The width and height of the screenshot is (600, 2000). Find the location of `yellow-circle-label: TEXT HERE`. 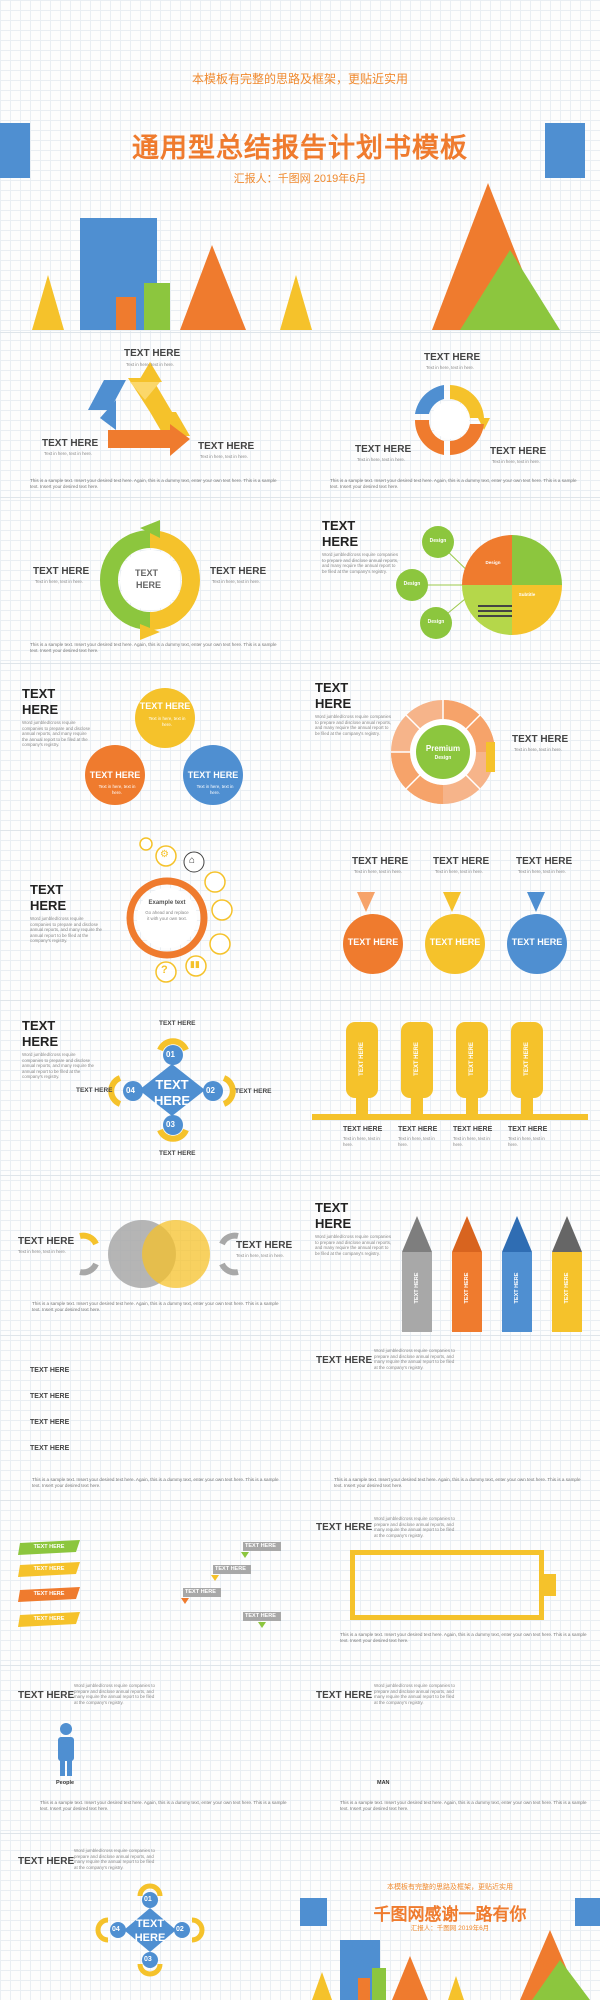

yellow-circle-label: TEXT HERE is located at coordinates (165, 706).